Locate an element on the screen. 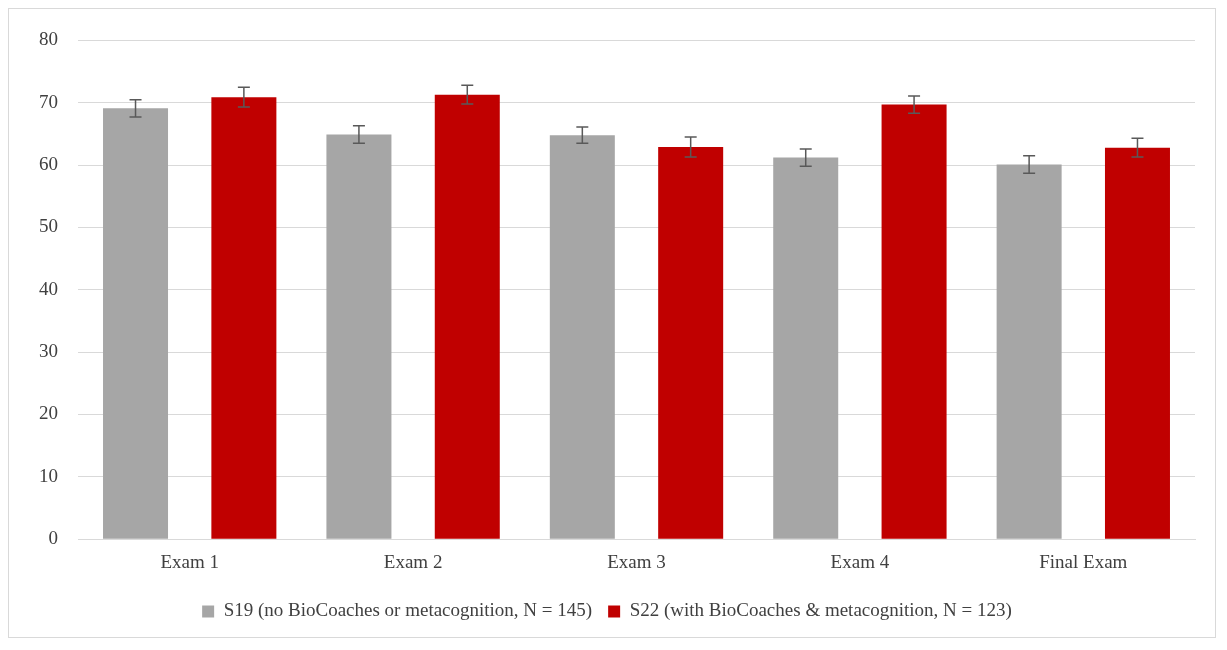 This screenshot has height=650, width=1227. legend-label: S19 (no BioCoaches or metacognition, N = 145) is located at coordinates (408, 610).